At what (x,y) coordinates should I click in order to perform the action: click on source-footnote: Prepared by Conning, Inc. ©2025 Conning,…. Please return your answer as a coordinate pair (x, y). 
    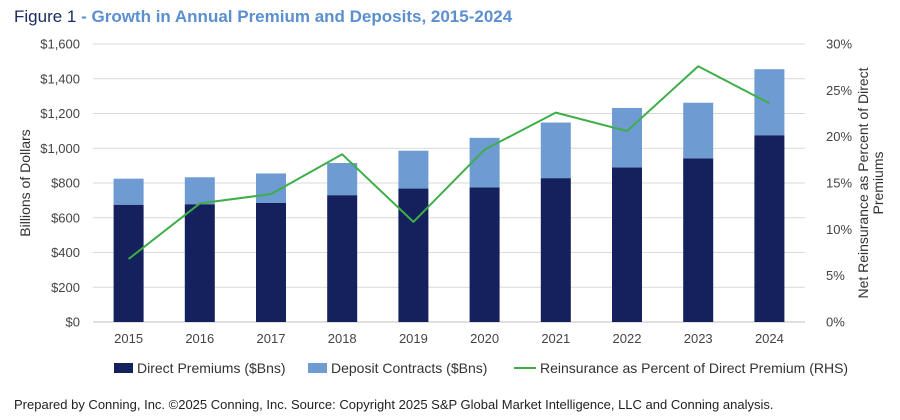
    Looking at the image, I should click on (394, 404).